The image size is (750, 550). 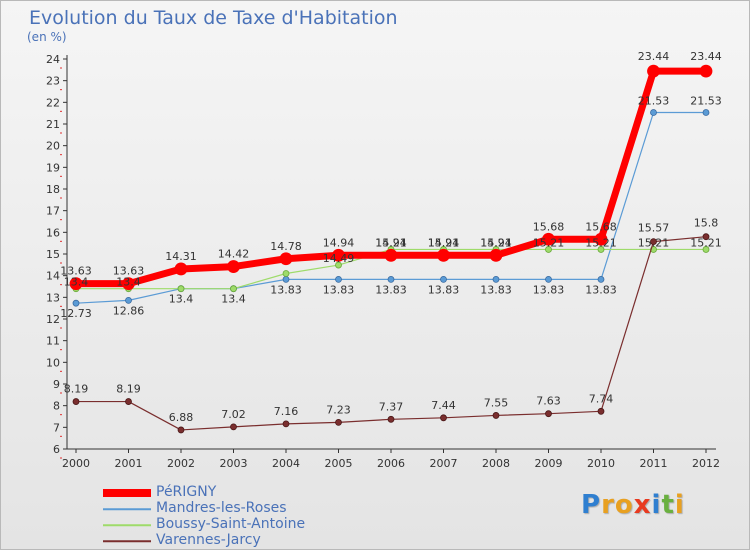 What do you see at coordinates (76, 313) in the screenshot?
I see `data-label: 12.73` at bounding box center [76, 313].